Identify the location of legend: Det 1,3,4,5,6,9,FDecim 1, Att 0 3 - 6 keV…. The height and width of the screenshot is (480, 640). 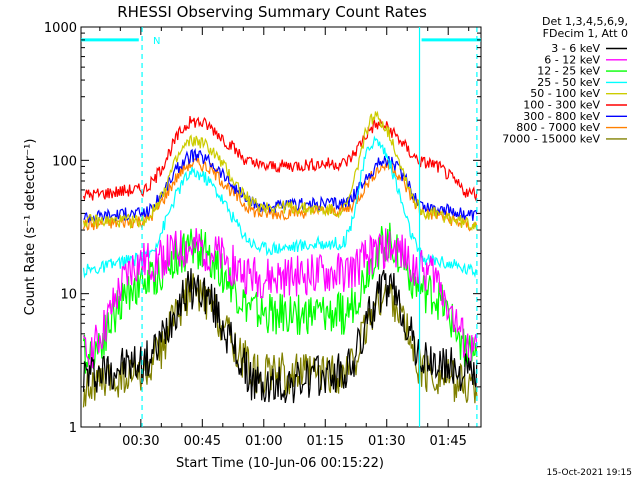
(565, 80).